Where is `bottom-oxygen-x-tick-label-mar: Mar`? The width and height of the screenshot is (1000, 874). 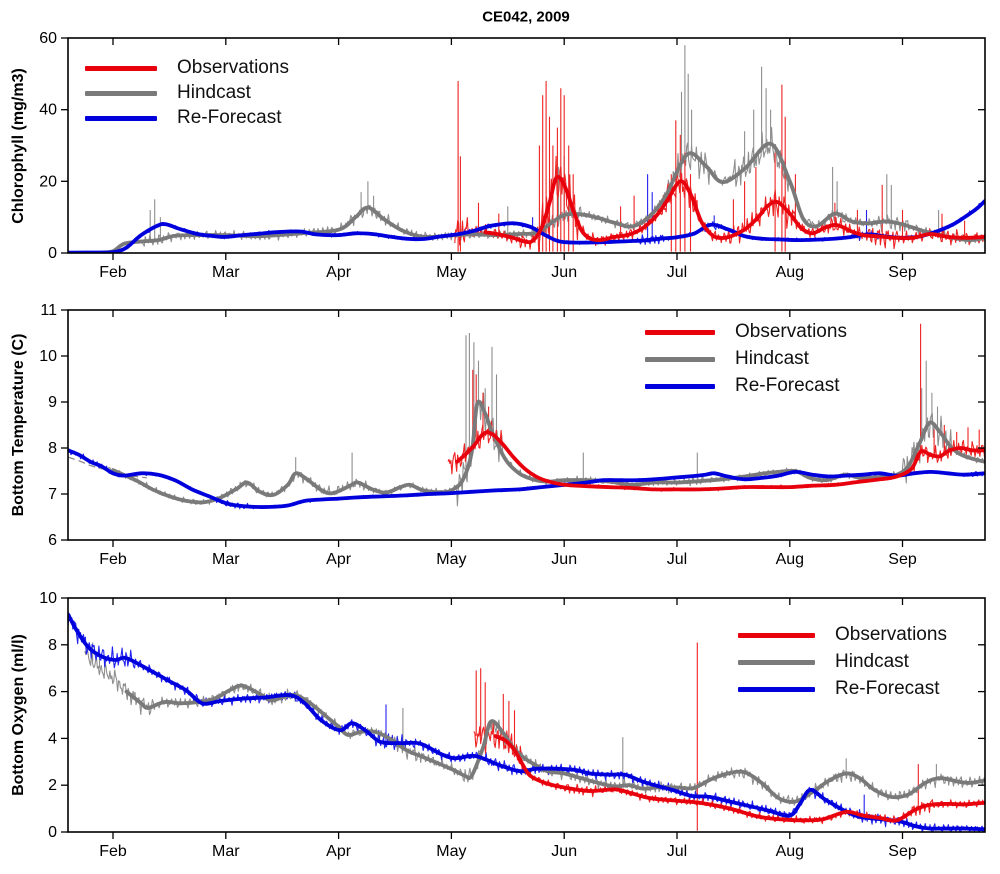
bottom-oxygen-x-tick-label-mar: Mar is located at coordinates (226, 851).